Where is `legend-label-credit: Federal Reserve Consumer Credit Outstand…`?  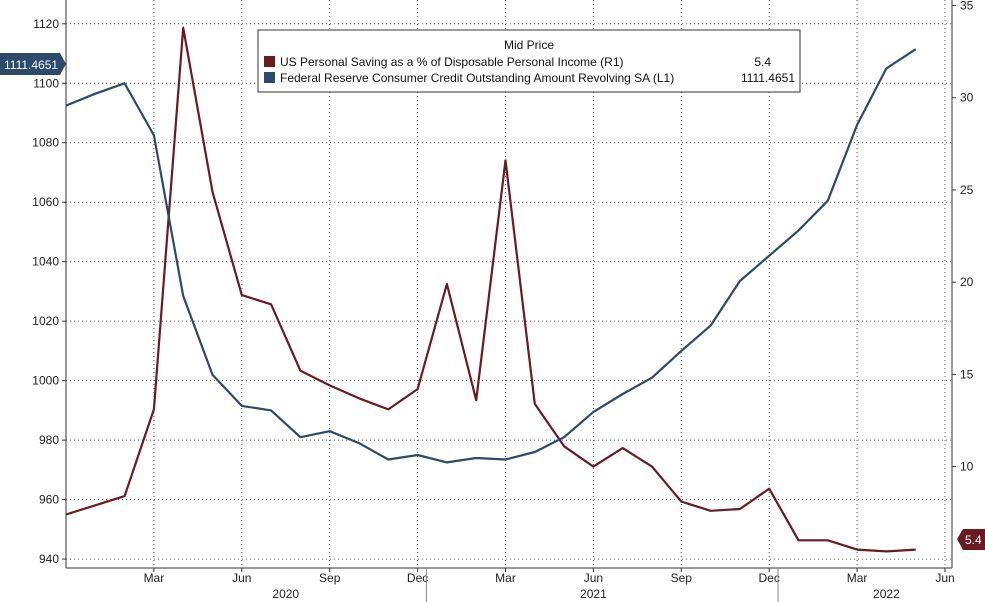 legend-label-credit: Federal Reserve Consumer Credit Outstand… is located at coordinates (477, 78).